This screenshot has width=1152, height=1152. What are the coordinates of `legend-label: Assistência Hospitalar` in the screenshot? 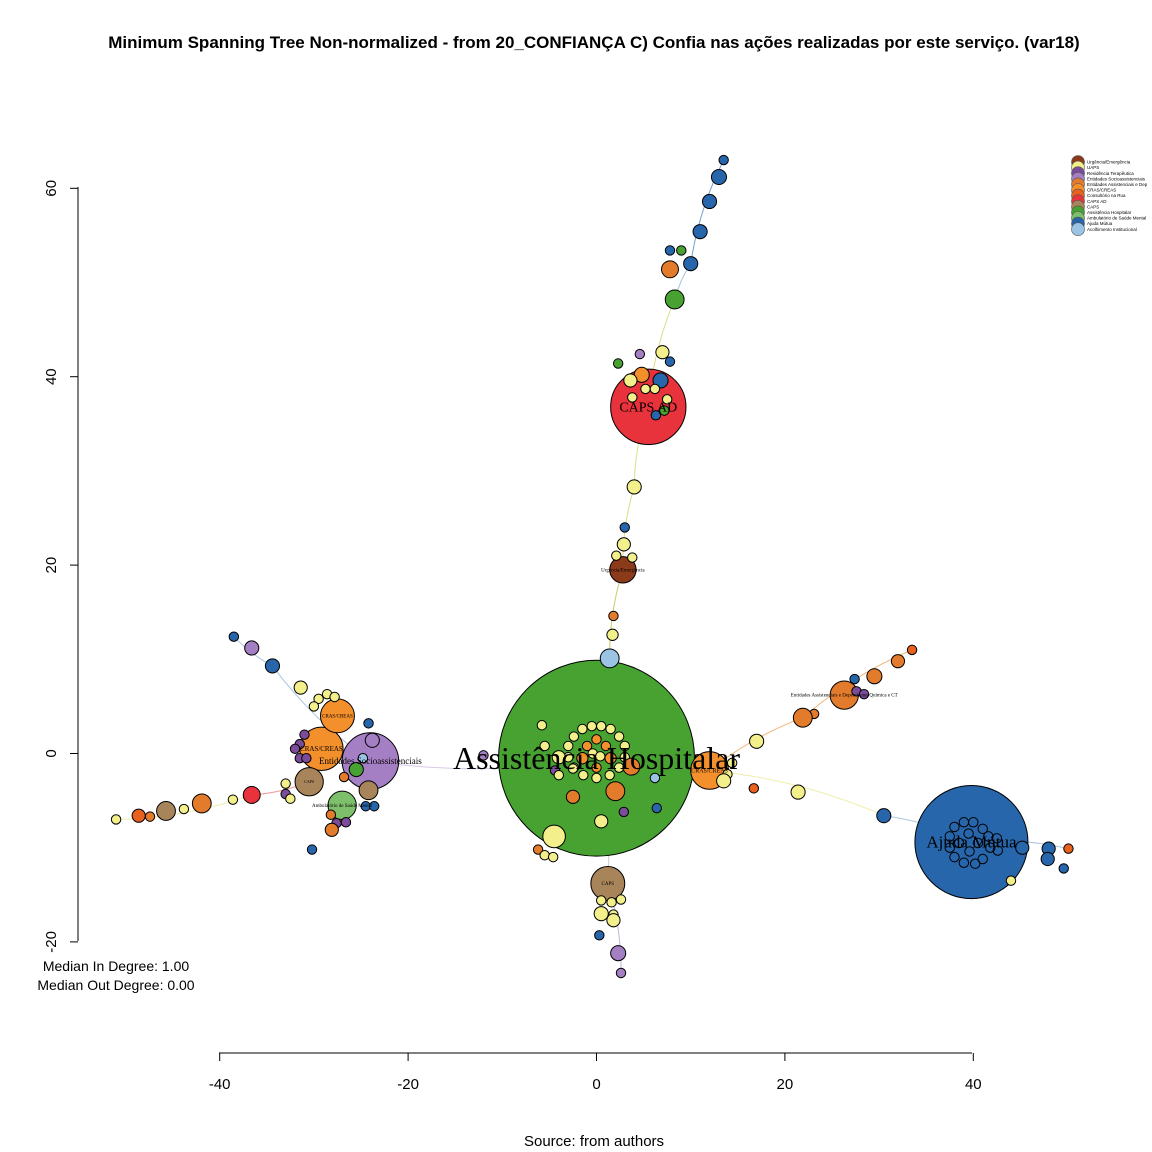 It's located at (1109, 212).